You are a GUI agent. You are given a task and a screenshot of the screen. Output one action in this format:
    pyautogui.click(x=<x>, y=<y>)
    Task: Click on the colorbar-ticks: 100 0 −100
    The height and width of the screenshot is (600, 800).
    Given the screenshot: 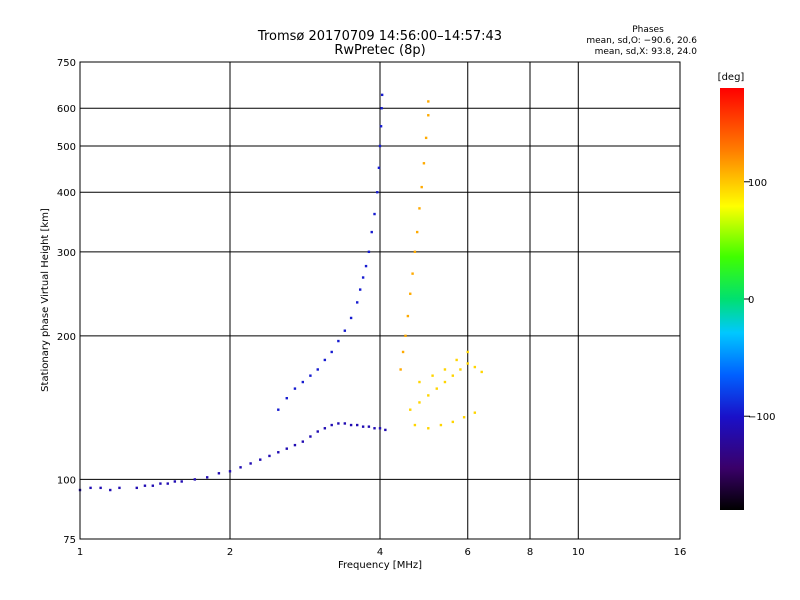 What is the action you would take?
    pyautogui.click(x=759, y=300)
    